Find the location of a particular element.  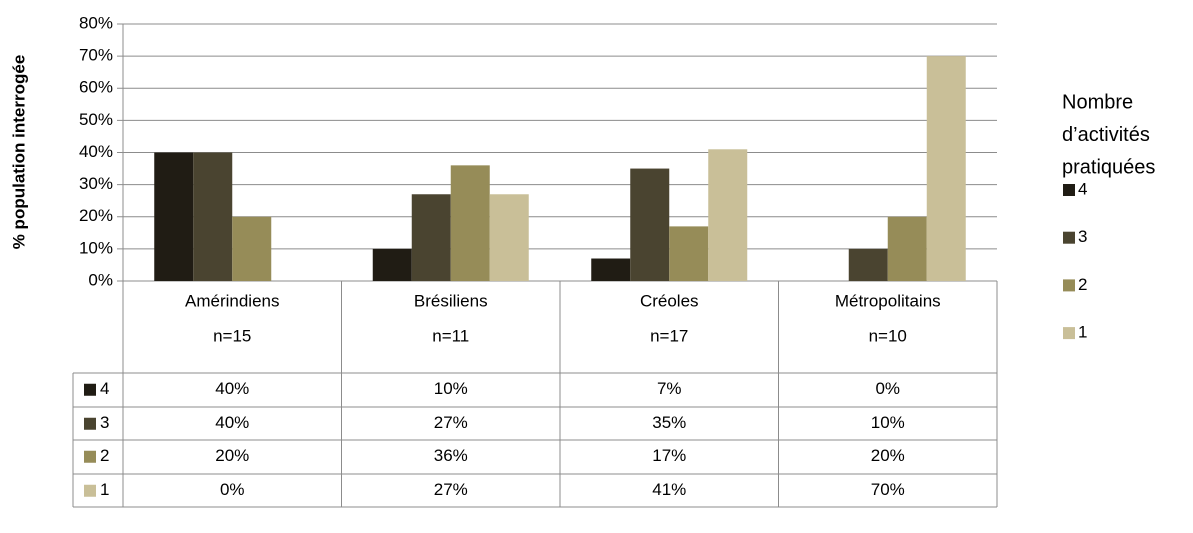

y-tick-label: 50% is located at coordinates (96, 119).